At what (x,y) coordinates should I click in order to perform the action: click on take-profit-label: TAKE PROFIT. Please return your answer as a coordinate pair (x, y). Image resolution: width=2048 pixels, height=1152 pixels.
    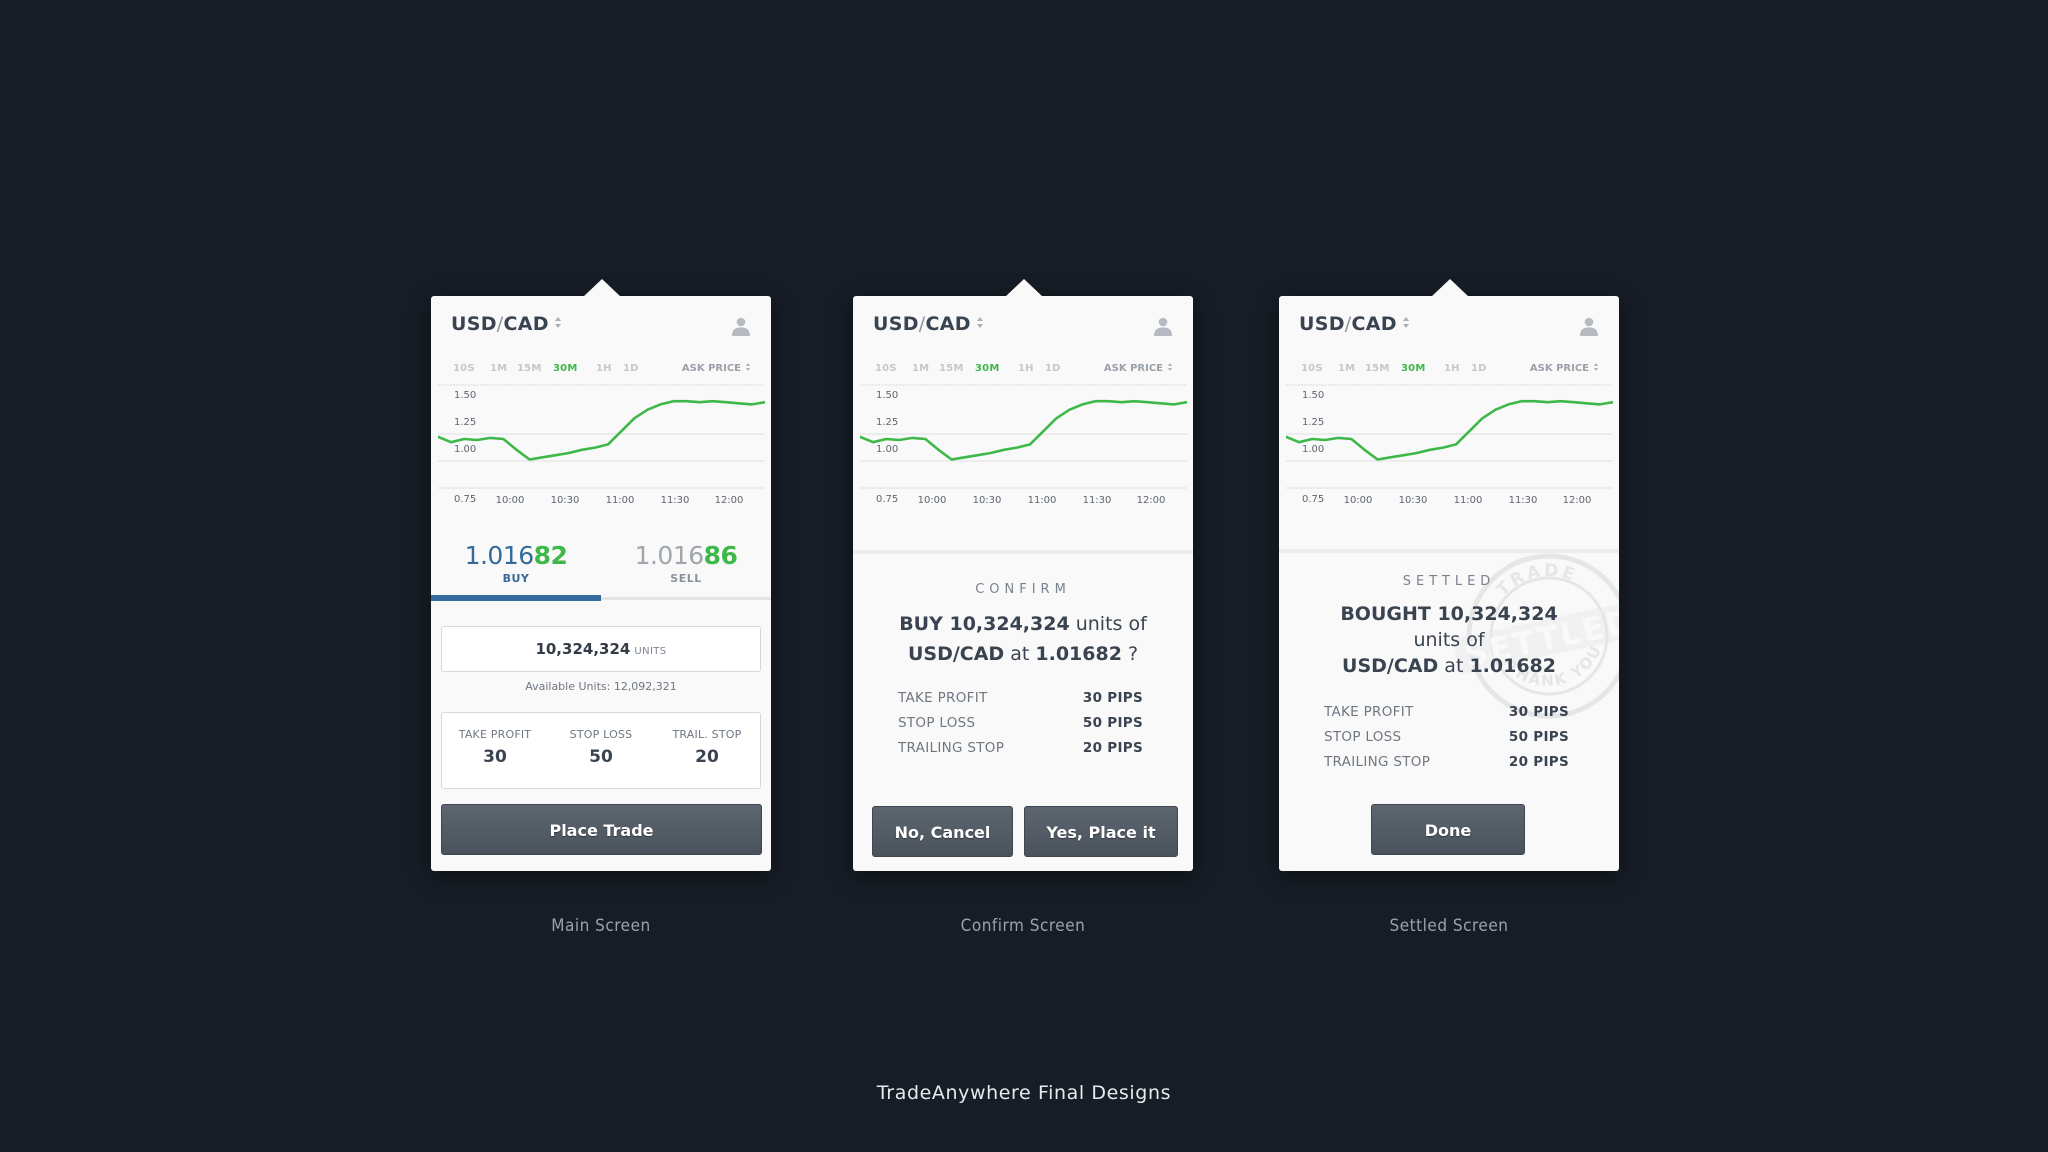
    Looking at the image, I should click on (495, 734).